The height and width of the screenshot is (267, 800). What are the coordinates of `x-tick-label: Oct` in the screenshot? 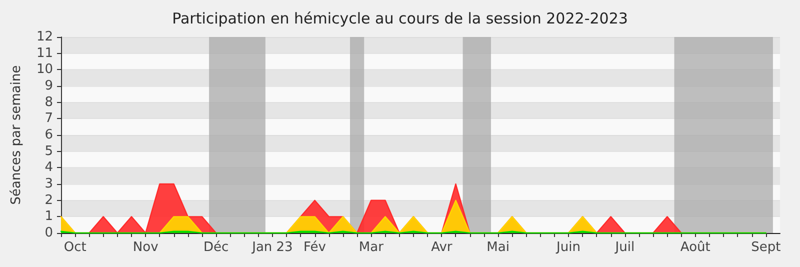 It's located at (75, 247).